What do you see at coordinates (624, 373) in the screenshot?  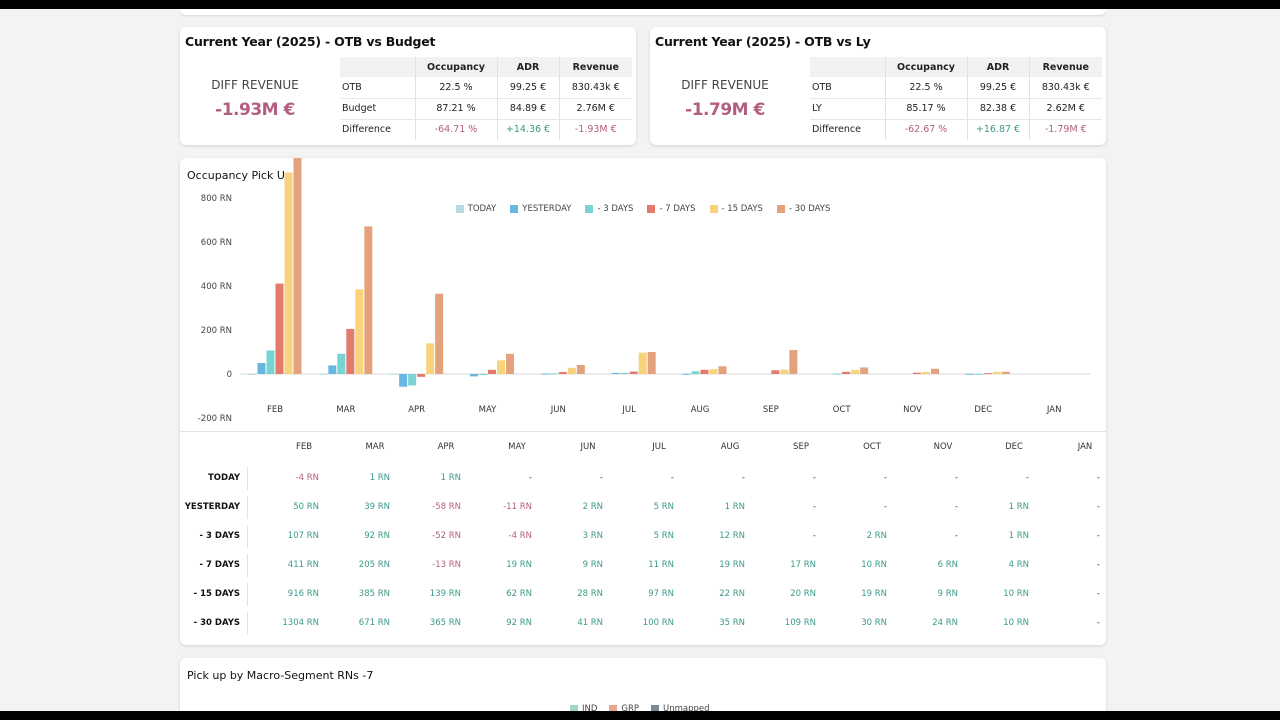 I see `bar-jul-3-days` at bounding box center [624, 373].